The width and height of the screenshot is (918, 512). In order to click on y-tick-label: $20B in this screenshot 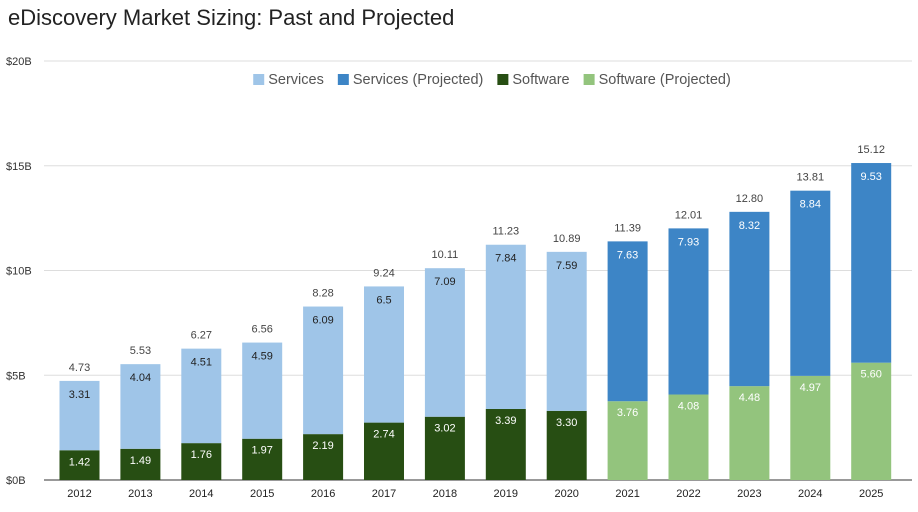, I will do `click(19, 62)`.